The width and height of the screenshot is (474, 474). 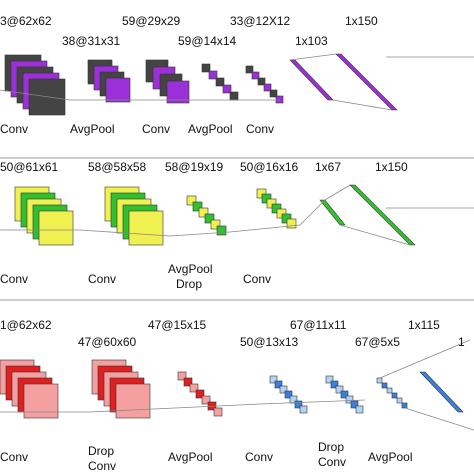 What do you see at coordinates (91, 41) in the screenshot?
I see `layer-dims: 38@31x31` at bounding box center [91, 41].